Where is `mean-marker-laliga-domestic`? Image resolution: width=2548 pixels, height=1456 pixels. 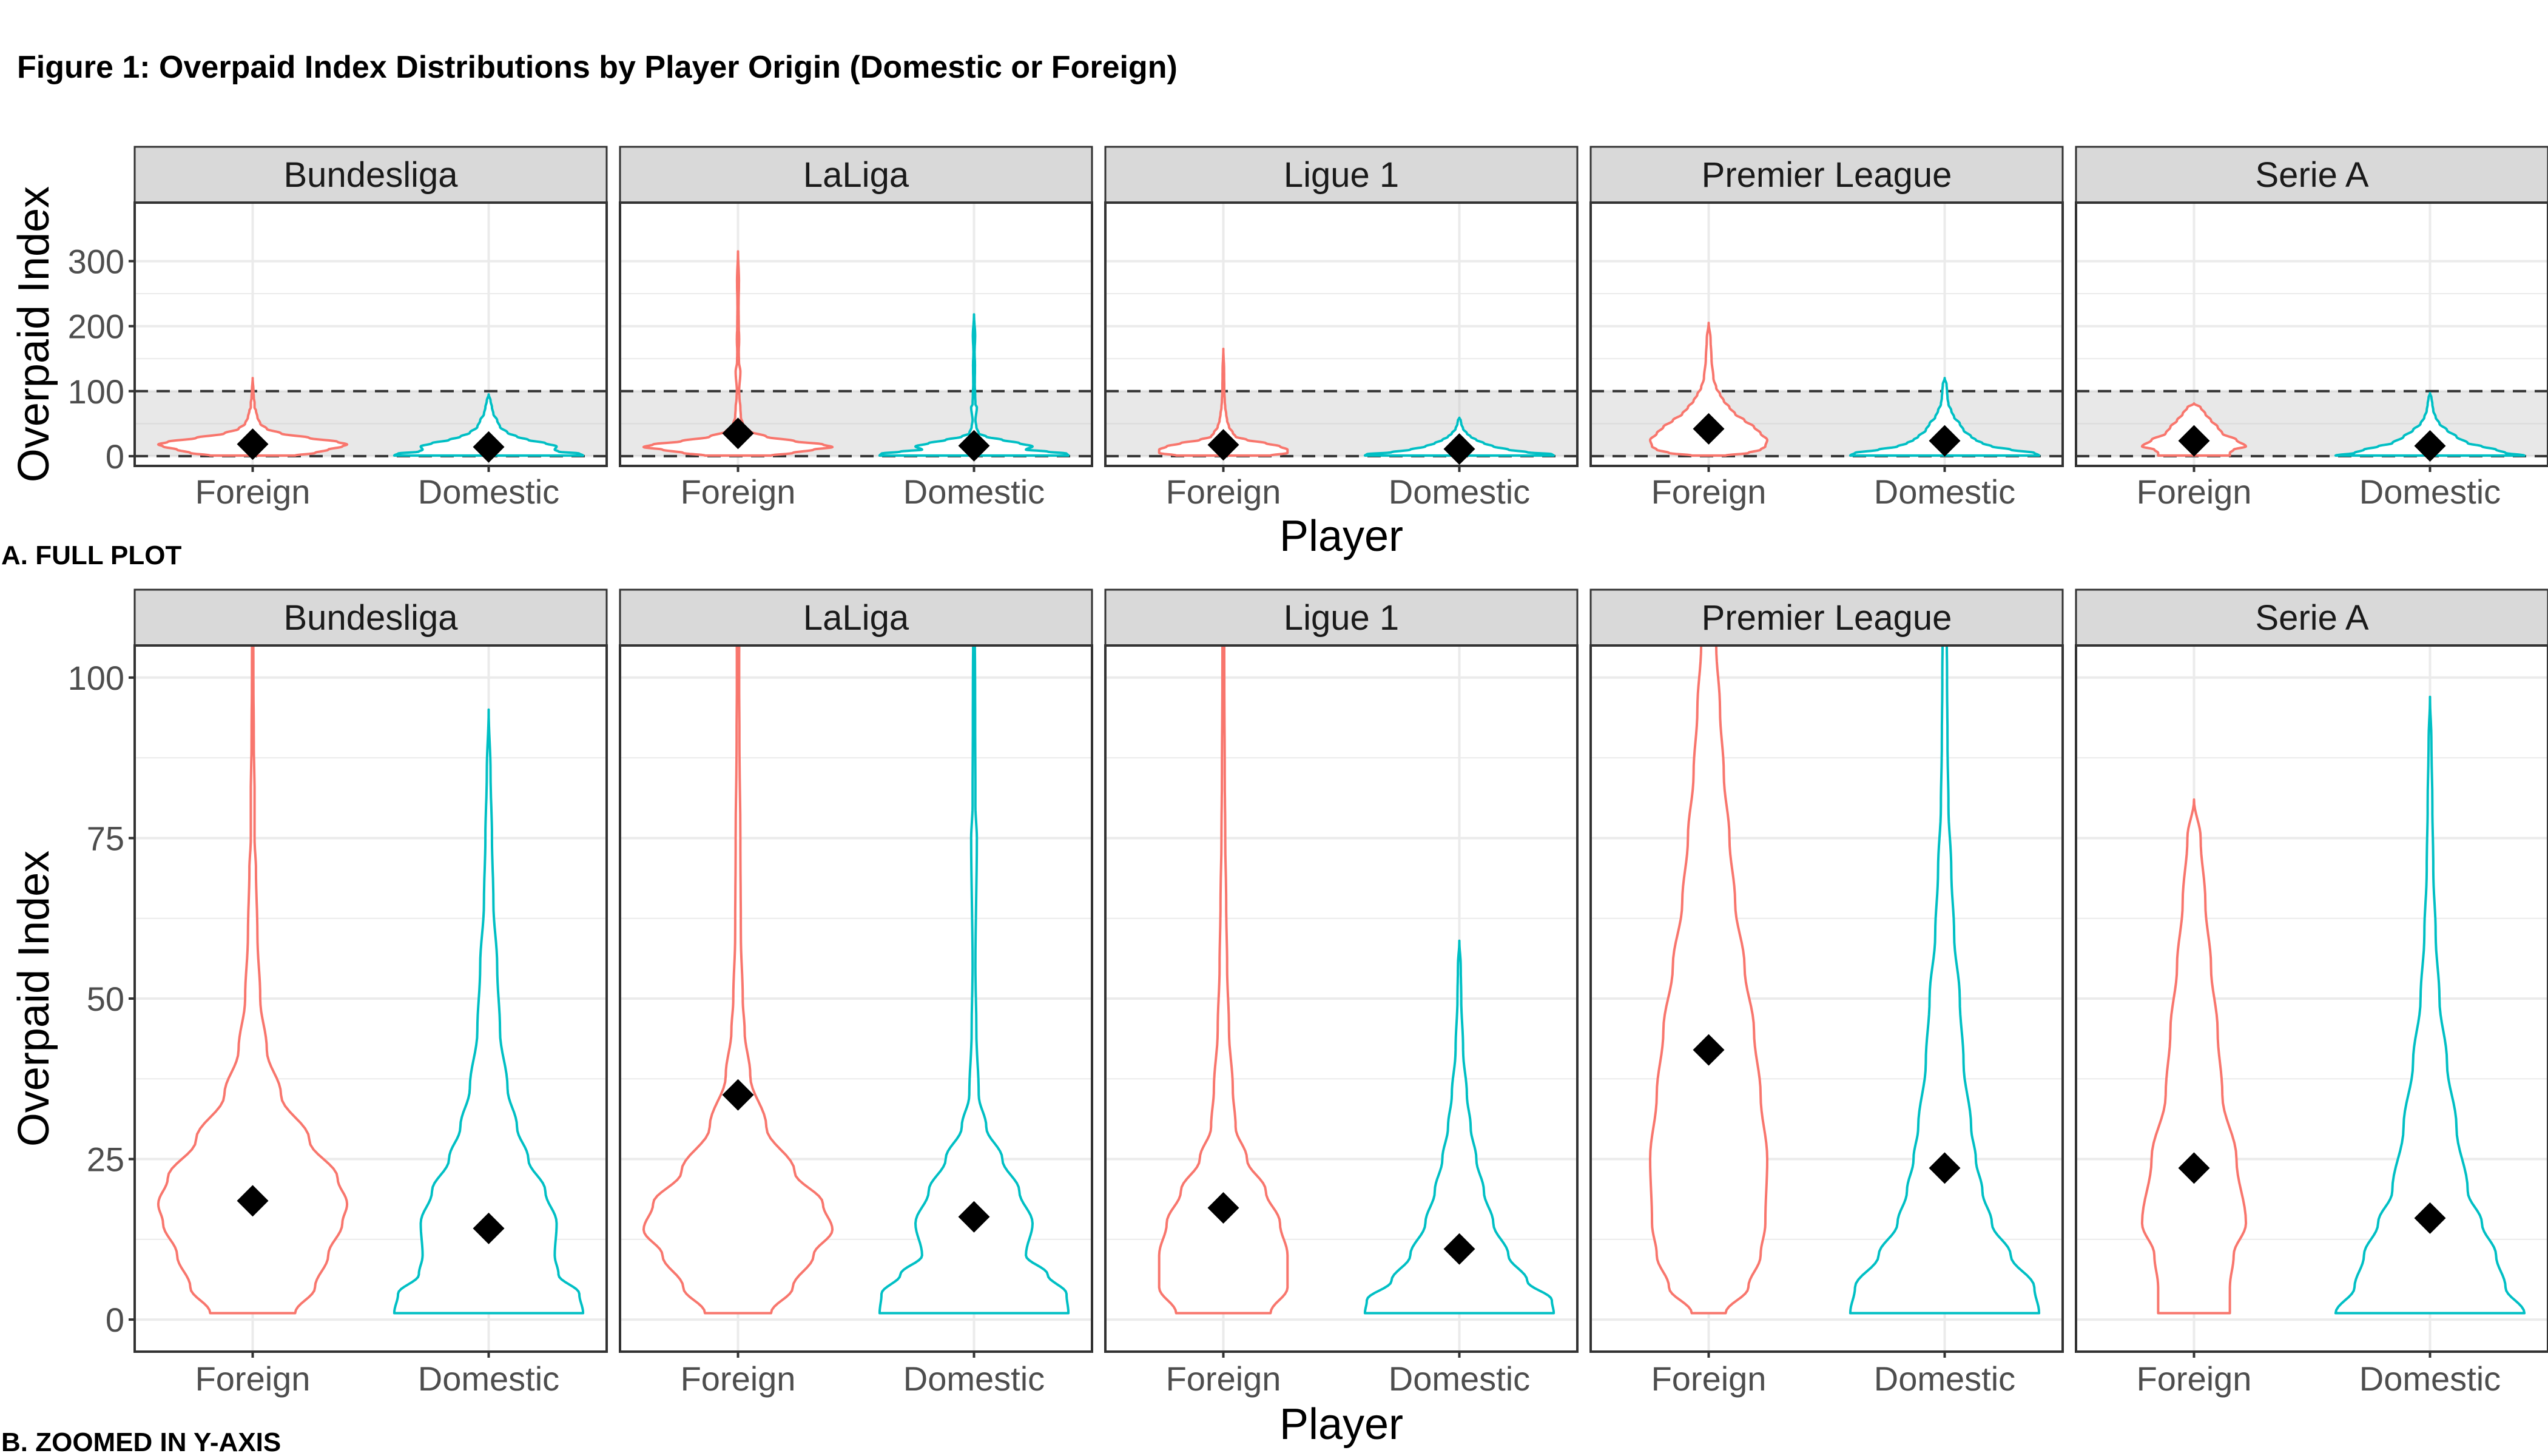
mean-marker-laliga-domestic is located at coordinates (974, 1217).